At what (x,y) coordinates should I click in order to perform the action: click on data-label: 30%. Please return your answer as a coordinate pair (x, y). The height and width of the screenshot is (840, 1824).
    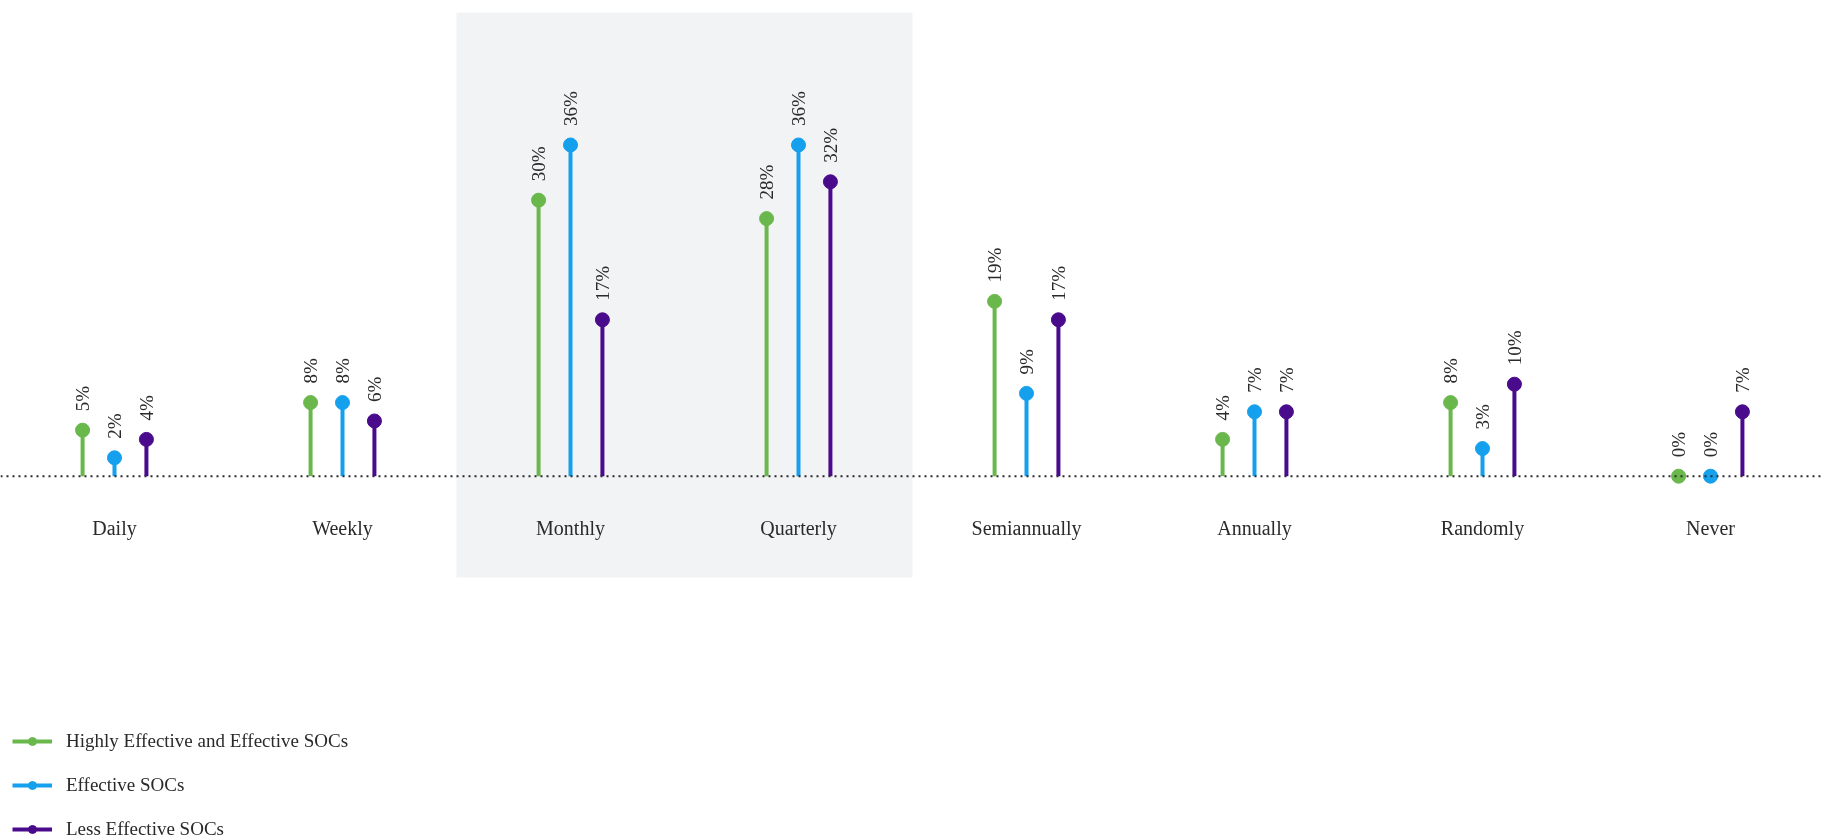
    Looking at the image, I should click on (539, 164).